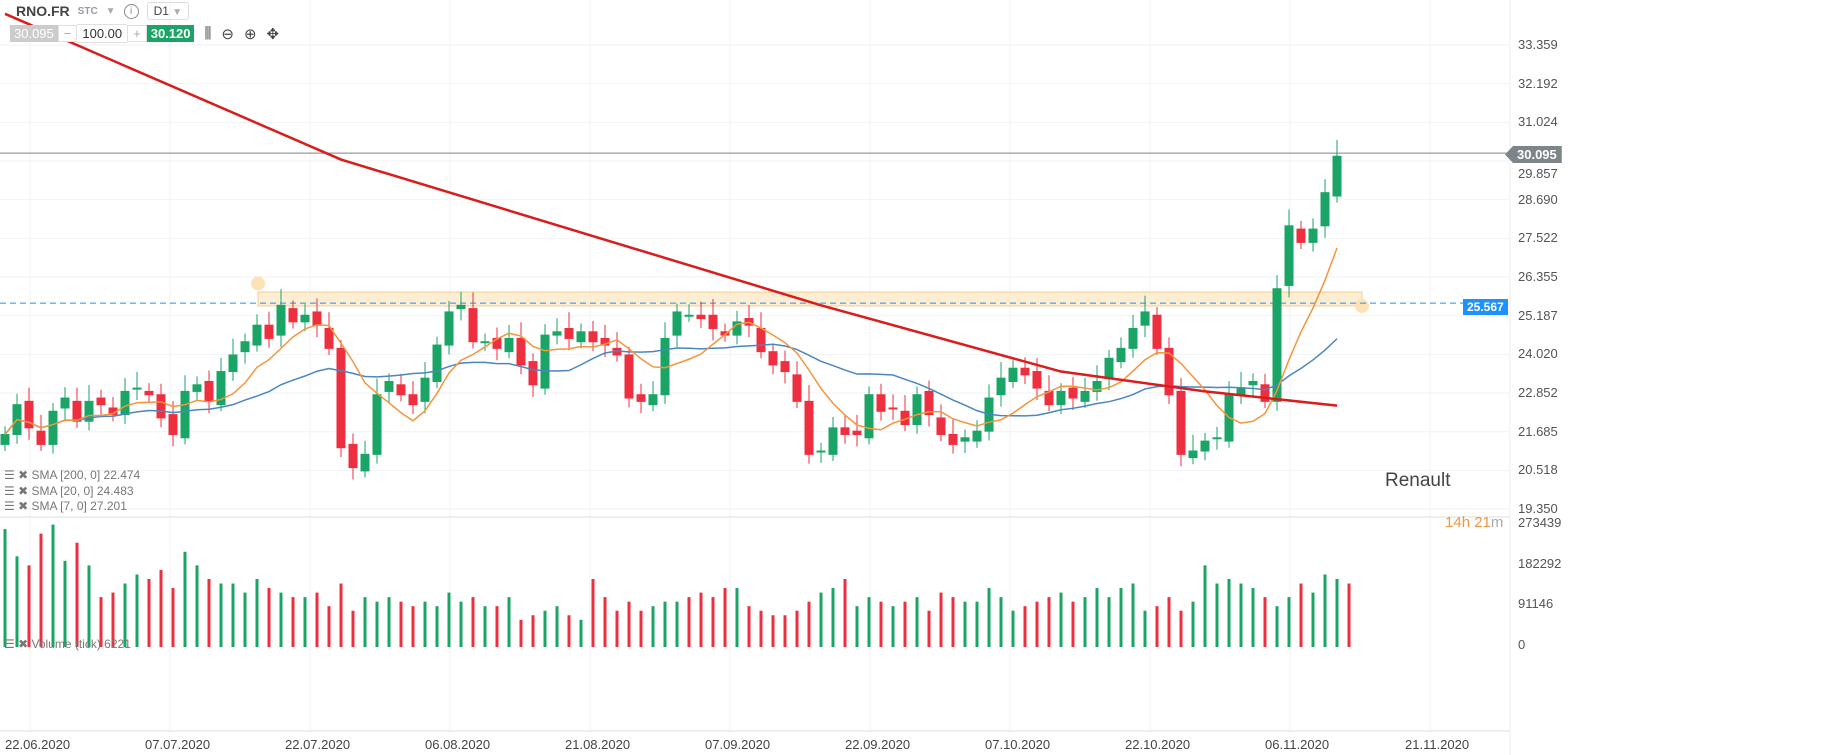 The width and height of the screenshot is (1832, 755). I want to click on move-icon: ✥, so click(273, 34).